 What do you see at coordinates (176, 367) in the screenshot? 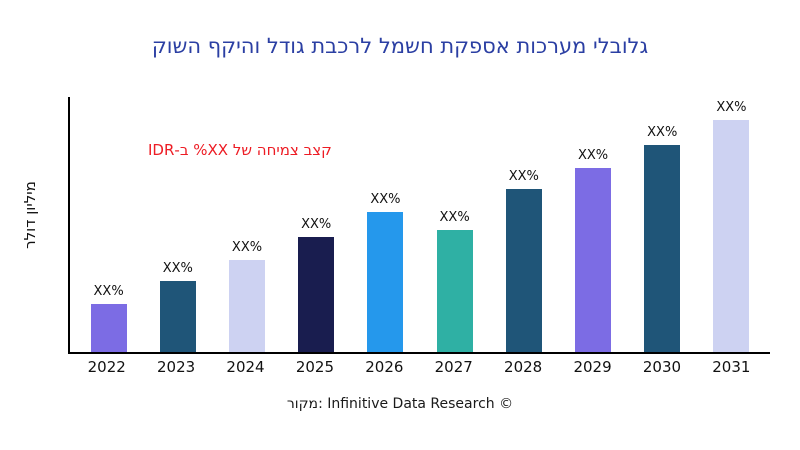
I see `x-axis-label-2023: 2023` at bounding box center [176, 367].